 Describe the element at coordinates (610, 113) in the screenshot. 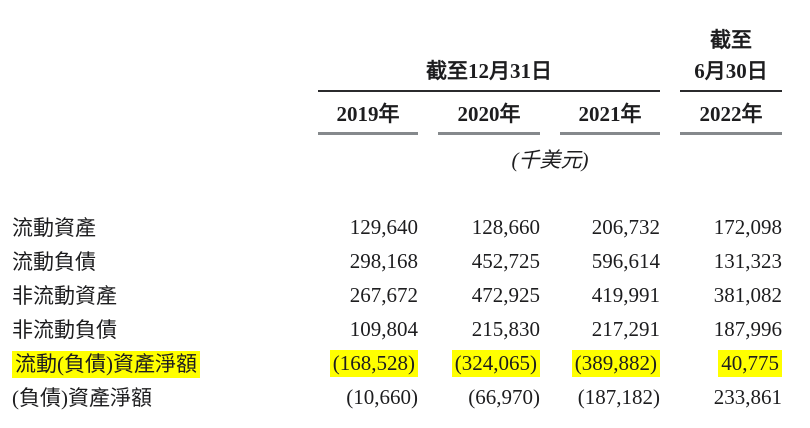

I see `column-header-year-2021: 2021年` at that location.